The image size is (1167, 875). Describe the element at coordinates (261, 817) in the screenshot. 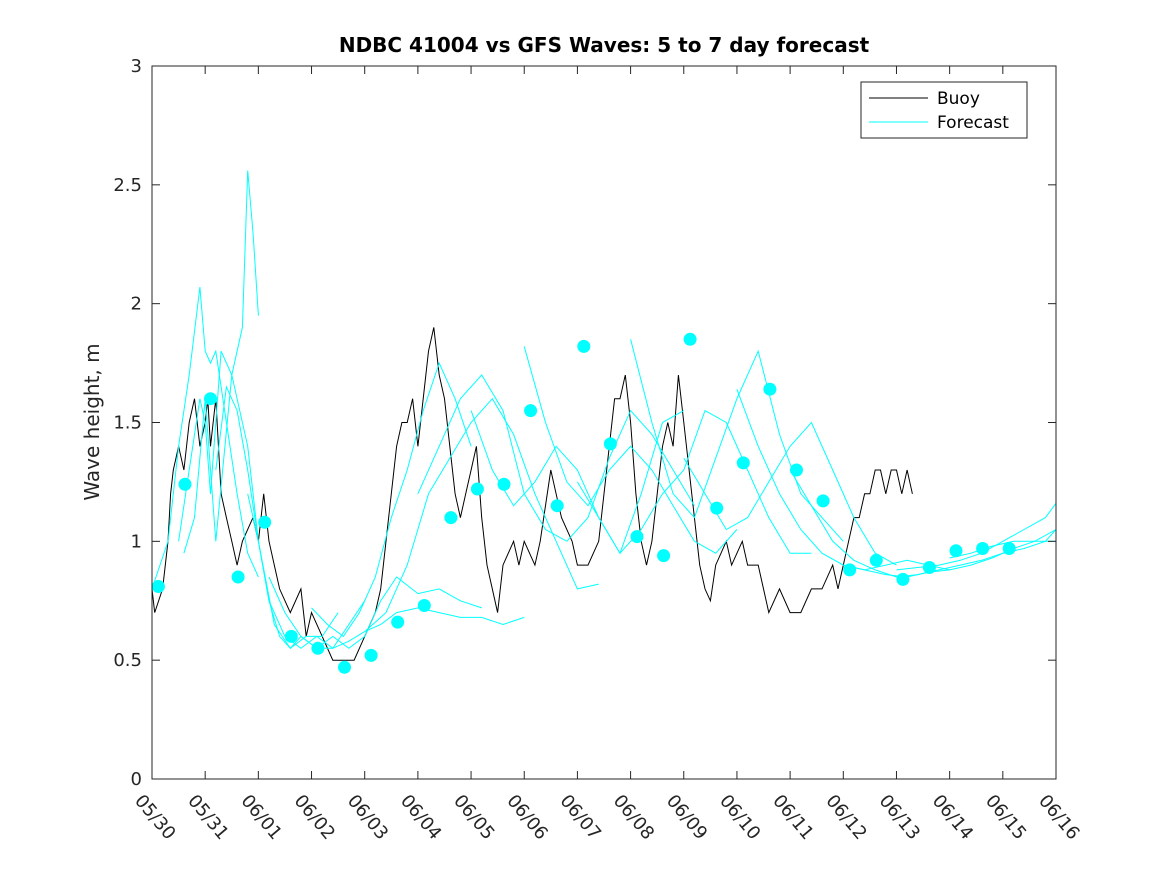

I see `x-tick-label-2: 06/01` at that location.